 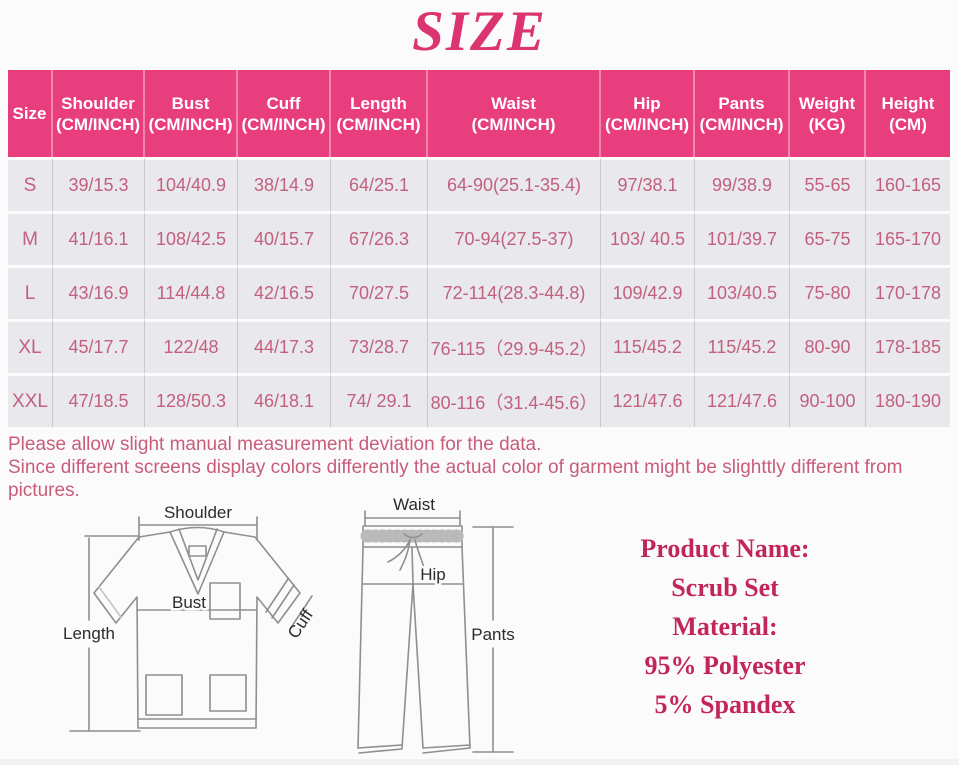 I want to click on table-cell: 43/16.9, so click(x=99, y=292).